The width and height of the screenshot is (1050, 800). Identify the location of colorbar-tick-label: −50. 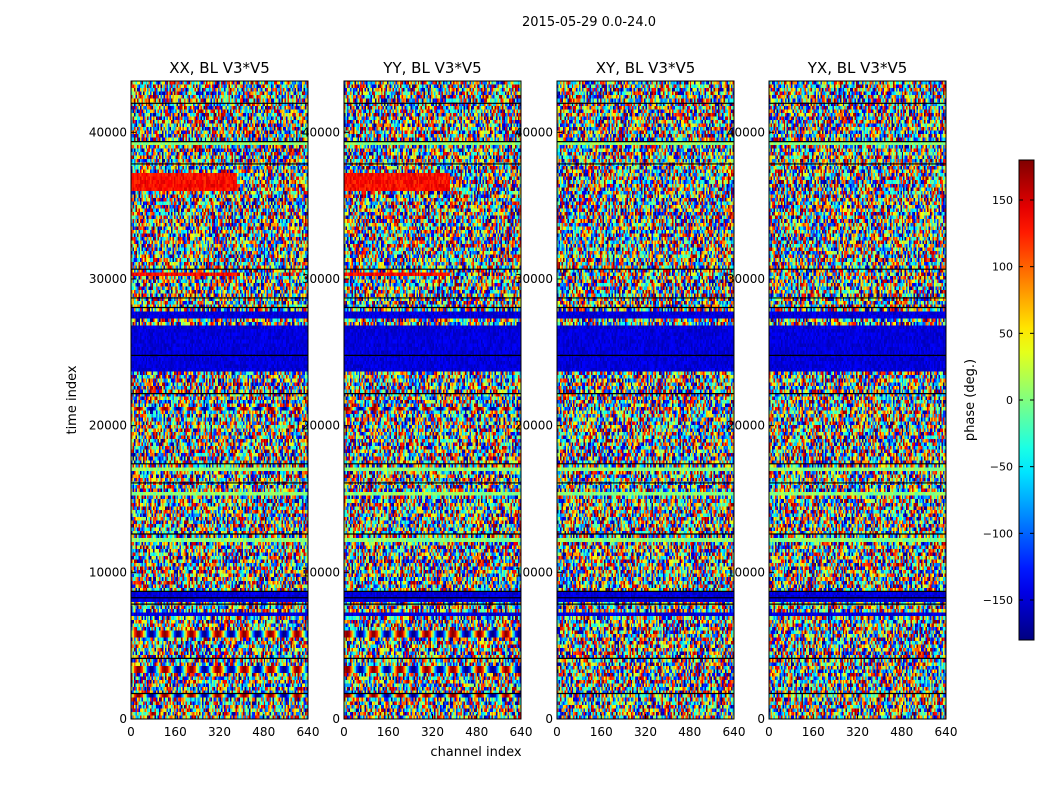
(1001, 467).